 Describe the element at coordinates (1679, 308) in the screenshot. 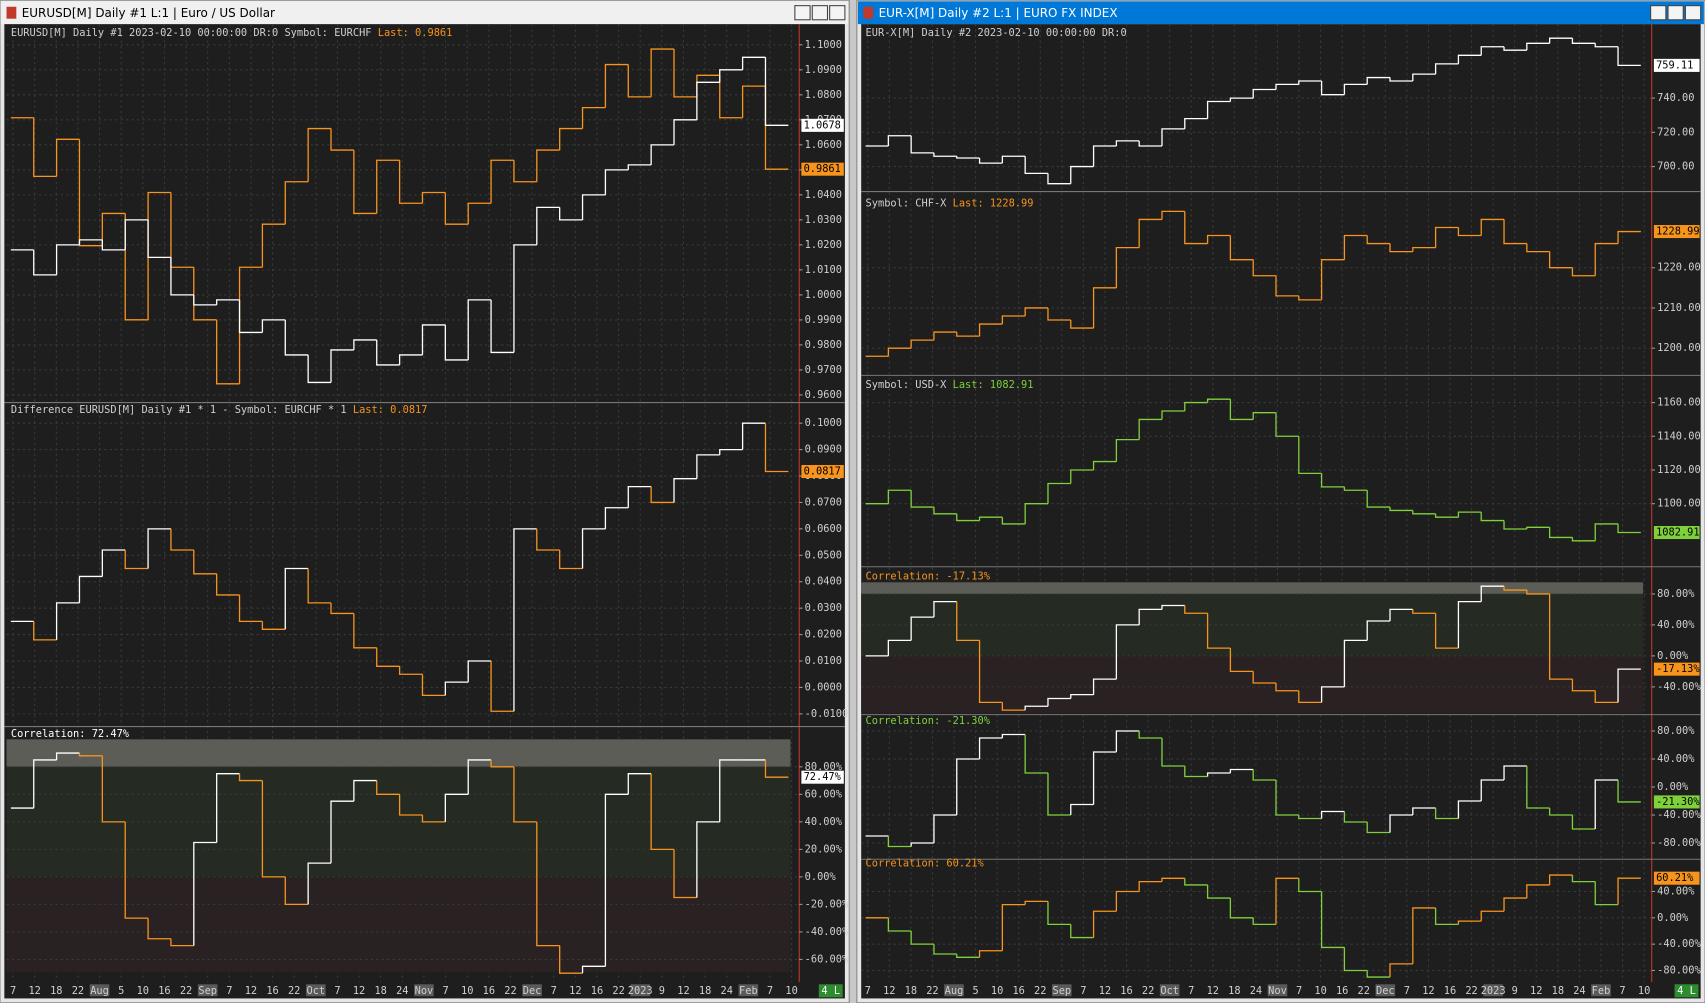

I see `y-tick-label: 1210.00` at that location.